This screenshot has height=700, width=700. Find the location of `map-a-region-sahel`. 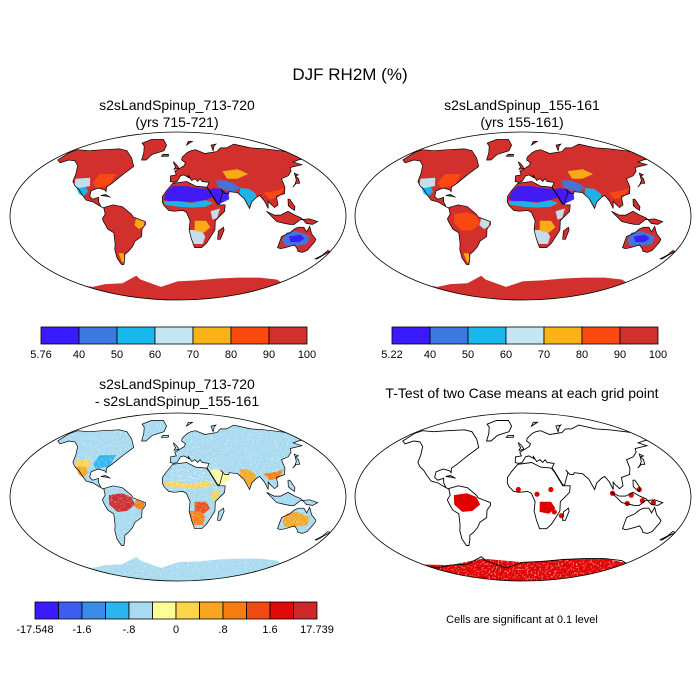

map-a-region-sahel is located at coordinates (188, 204).